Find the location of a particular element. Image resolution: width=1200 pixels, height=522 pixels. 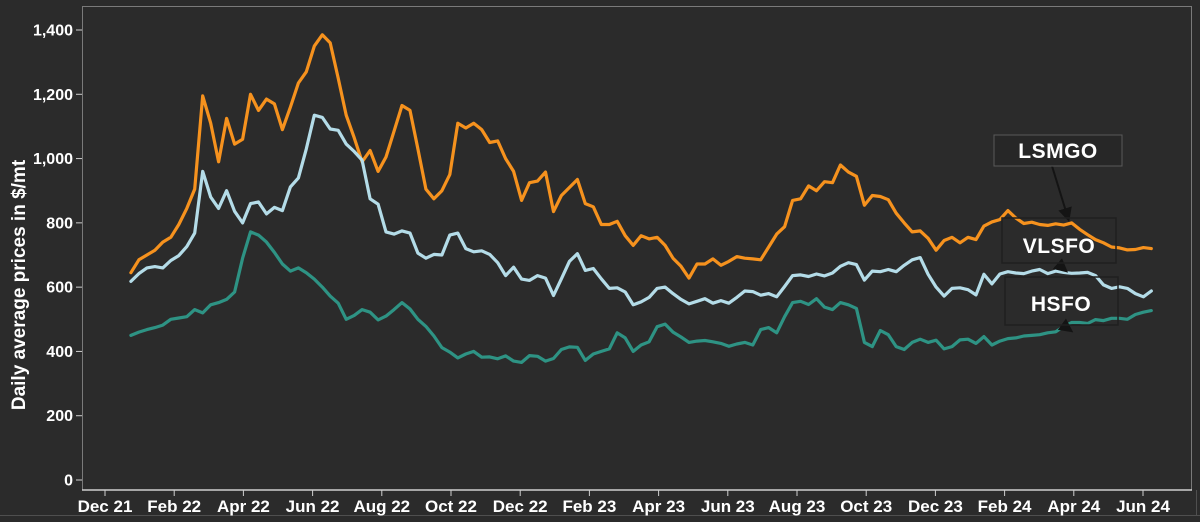

x-tick-label: Jun 22 is located at coordinates (313, 506).